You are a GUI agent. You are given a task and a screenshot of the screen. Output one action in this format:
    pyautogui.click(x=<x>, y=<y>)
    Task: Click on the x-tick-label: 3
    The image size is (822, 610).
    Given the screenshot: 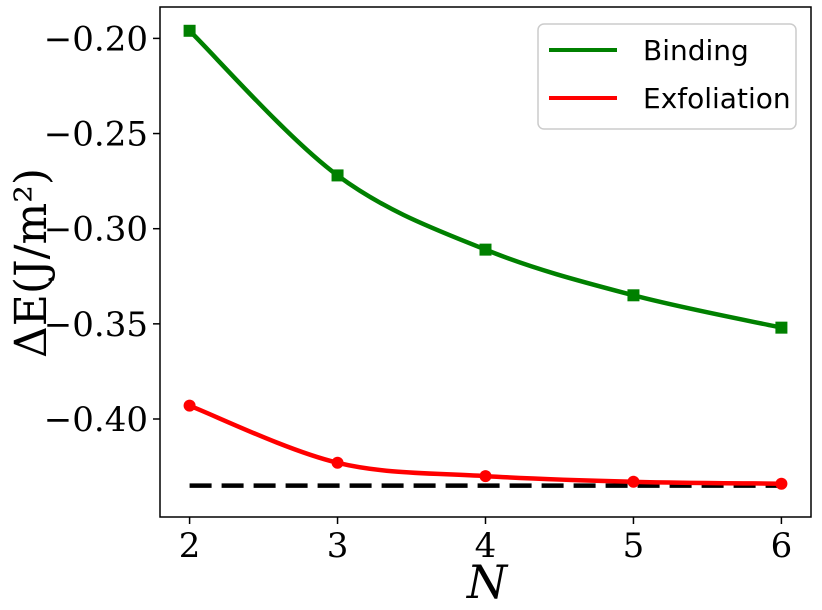 What is the action you would take?
    pyautogui.click(x=338, y=546)
    